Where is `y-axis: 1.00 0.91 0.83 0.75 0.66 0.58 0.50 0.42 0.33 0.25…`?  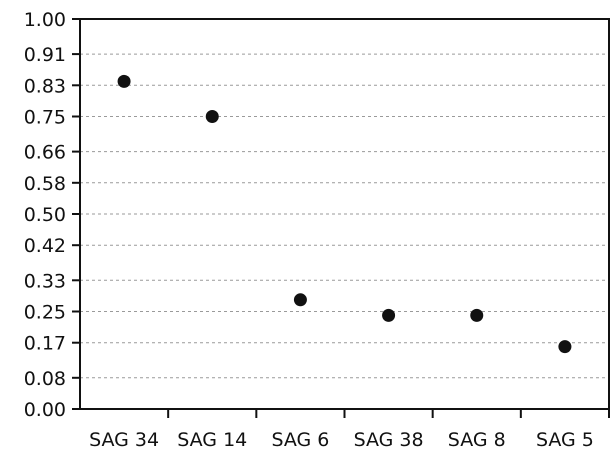 y-axis: 1.00 0.91 0.83 0.75 0.66 0.58 0.50 0.42 0.33 0.25… is located at coordinates (52, 215).